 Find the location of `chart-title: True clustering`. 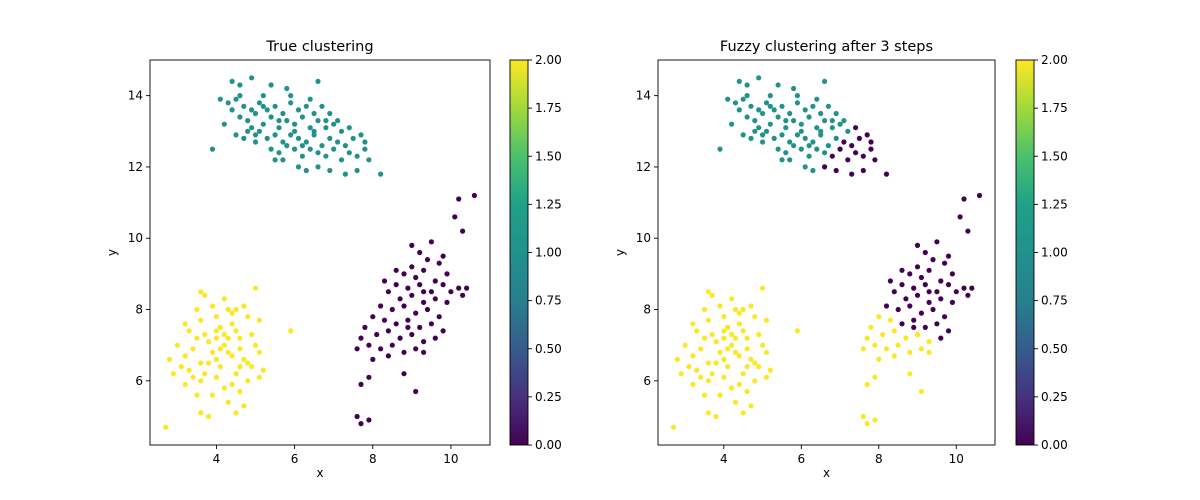

chart-title: True clustering is located at coordinates (319, 47).